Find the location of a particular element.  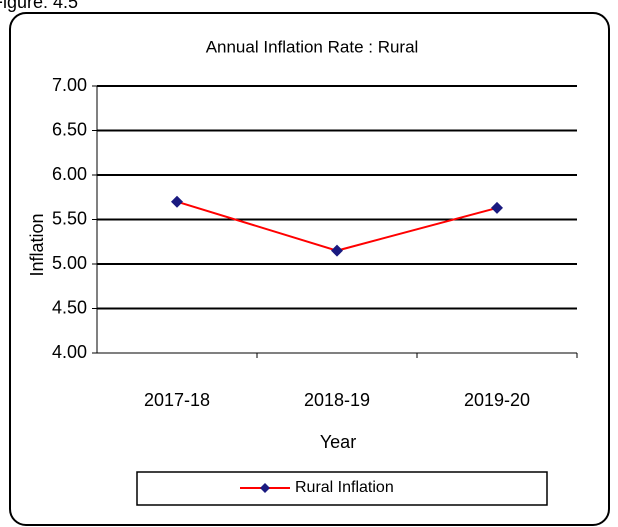

y-tick-label: 6.00 is located at coordinates (69, 174).